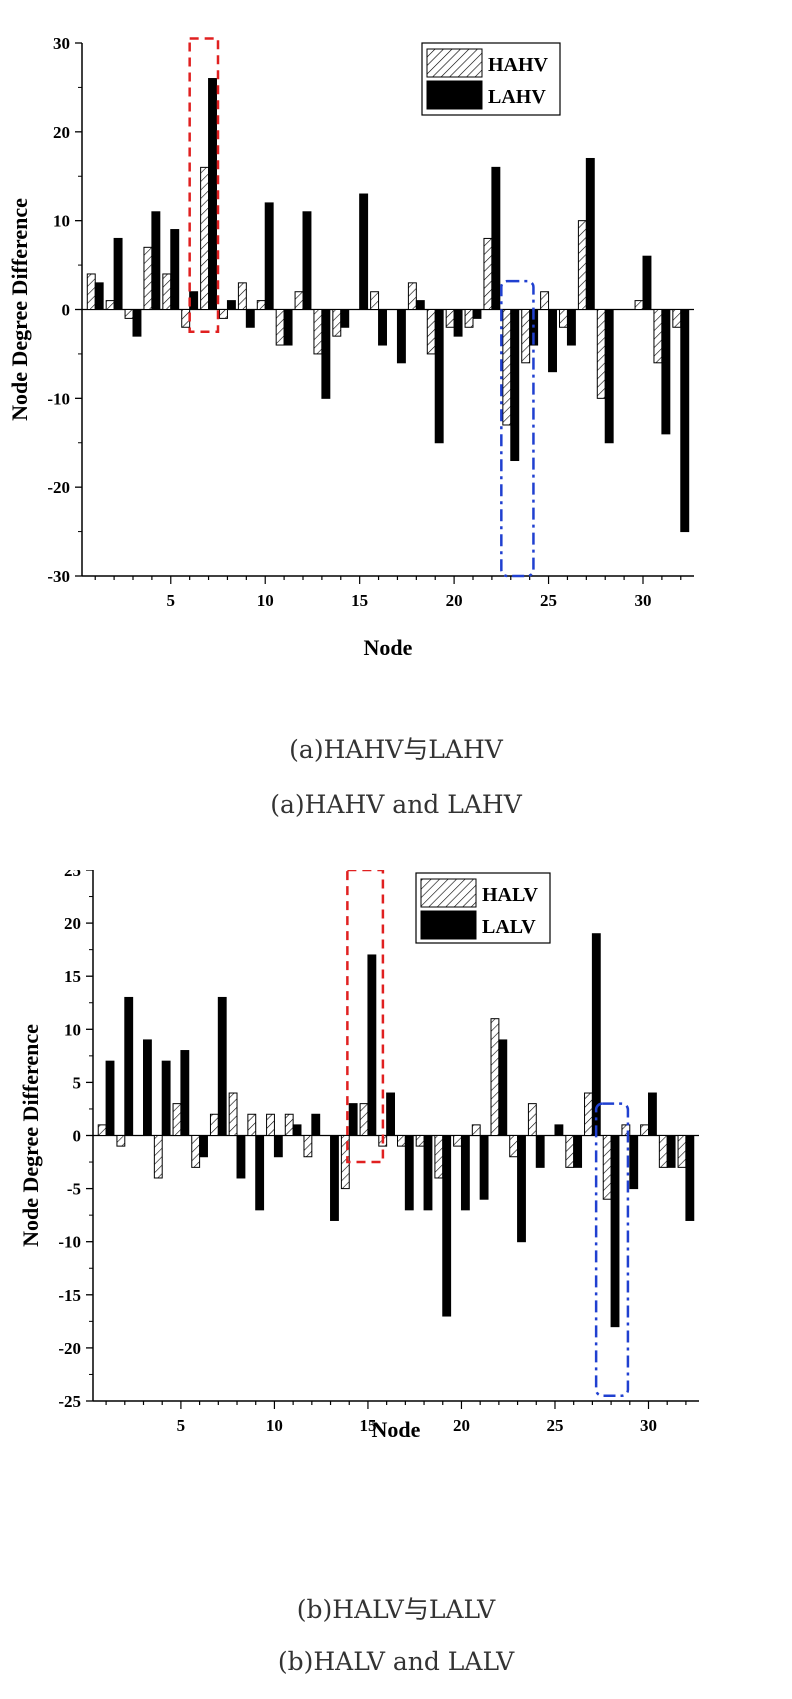 Image resolution: width=792 pixels, height=1699 pixels. Describe the element at coordinates (72, 976) in the screenshot. I see `y-tick-label: 15` at that location.